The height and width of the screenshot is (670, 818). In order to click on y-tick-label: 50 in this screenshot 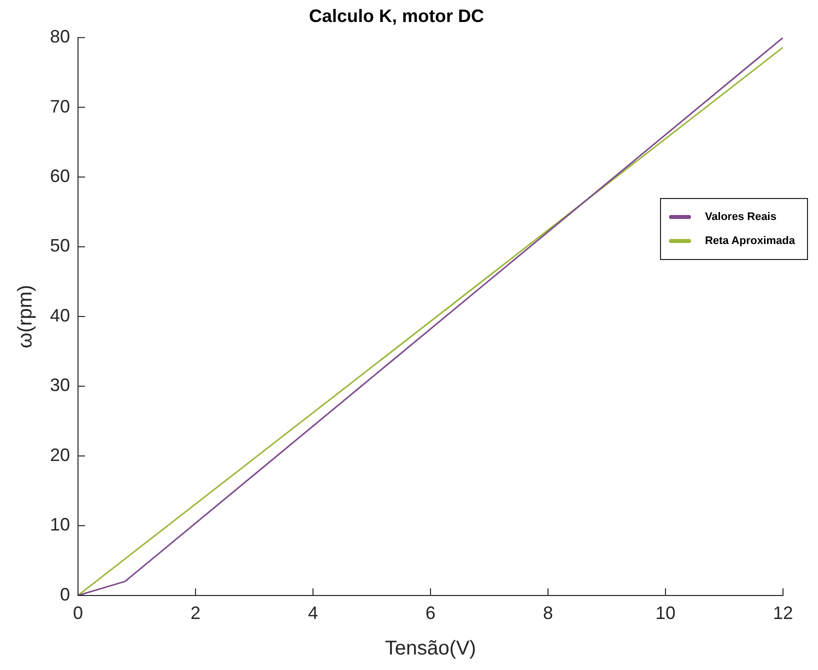, I will do `click(60, 246)`.